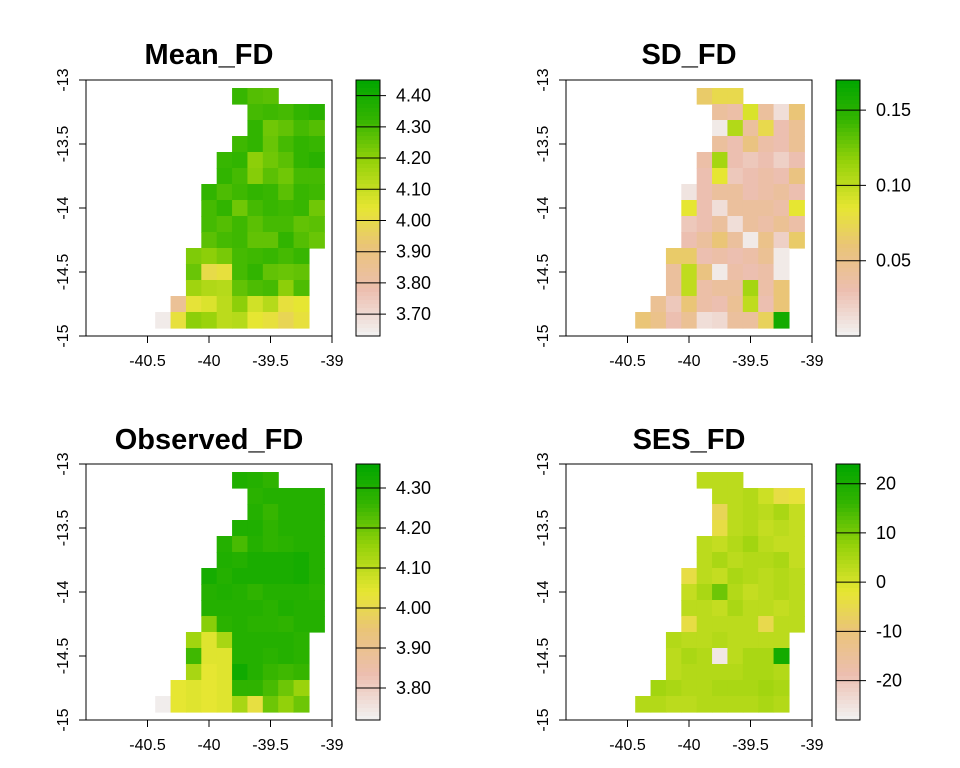  What do you see at coordinates (886, 484) in the screenshot?
I see `colorbar-label: 20` at bounding box center [886, 484].